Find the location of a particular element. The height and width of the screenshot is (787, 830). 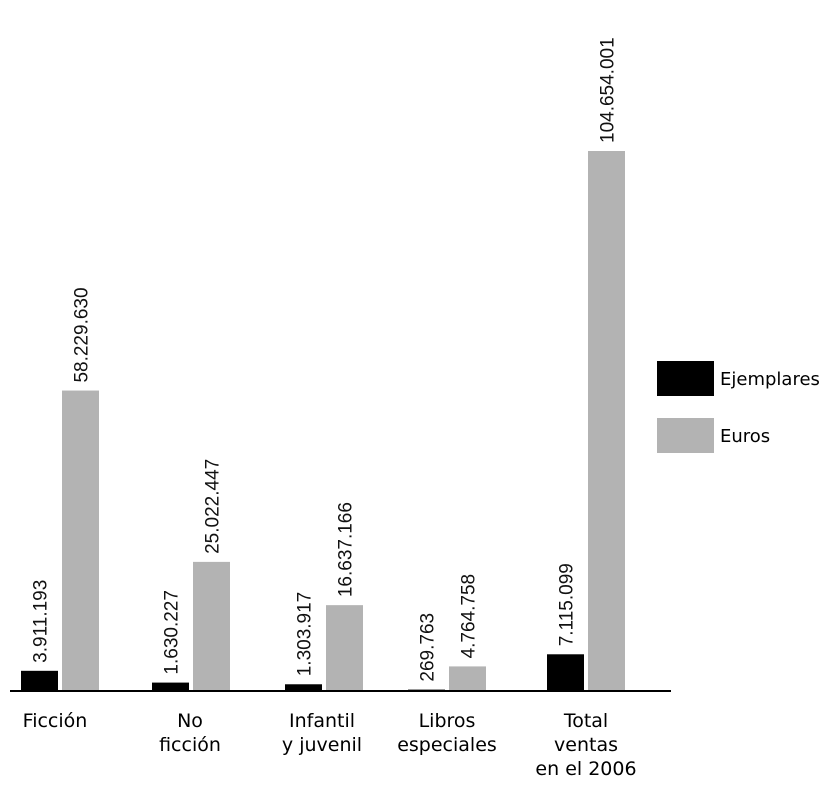

value-label-euros-1: 25.022.447 is located at coordinates (213, 506).